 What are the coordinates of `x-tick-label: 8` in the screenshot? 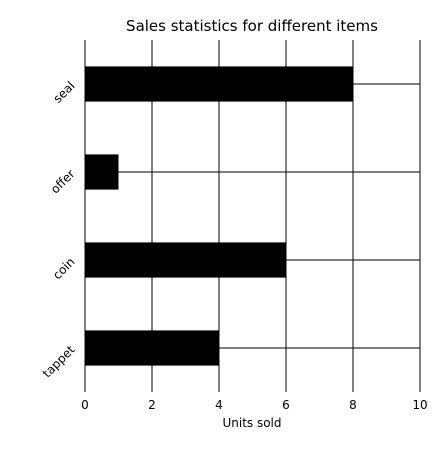 It's located at (353, 405).